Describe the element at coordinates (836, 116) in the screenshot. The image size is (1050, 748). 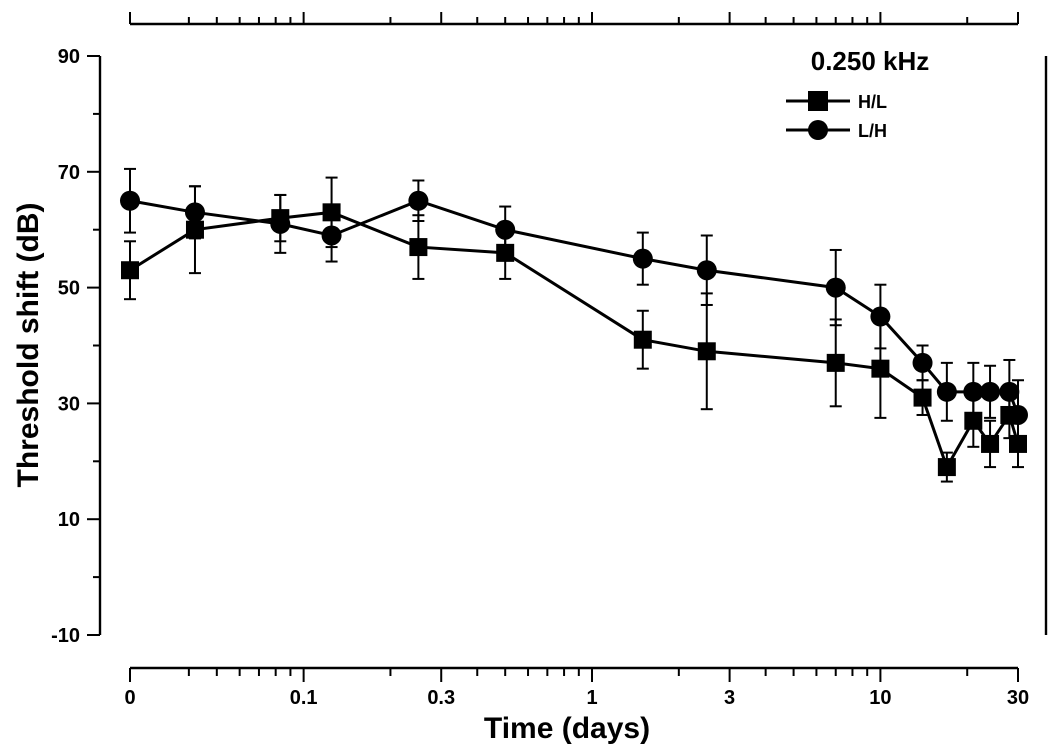
I see `legend: H/L L/H` at that location.